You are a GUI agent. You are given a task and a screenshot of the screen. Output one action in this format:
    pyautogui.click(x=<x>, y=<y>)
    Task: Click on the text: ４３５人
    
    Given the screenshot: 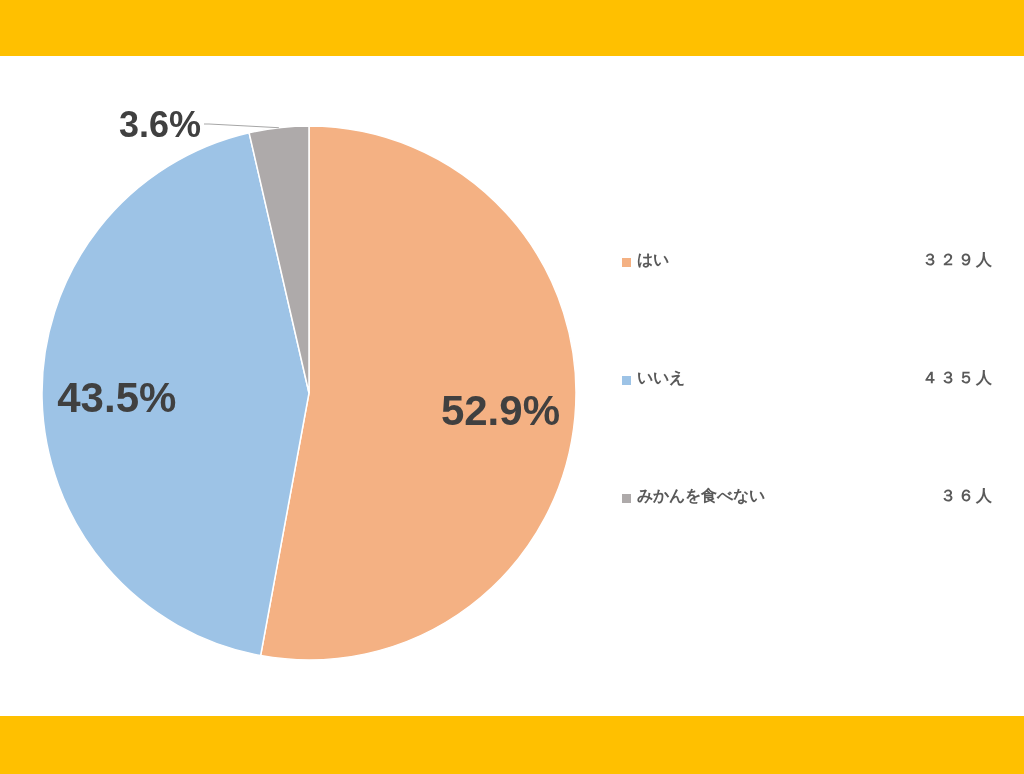 What is the action you would take?
    pyautogui.click(x=958, y=378)
    